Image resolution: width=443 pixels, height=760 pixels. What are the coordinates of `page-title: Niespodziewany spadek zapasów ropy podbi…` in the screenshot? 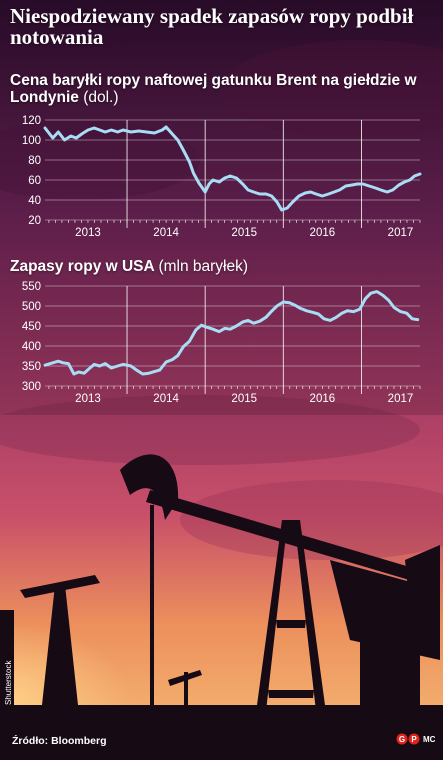 It's located at (220, 27).